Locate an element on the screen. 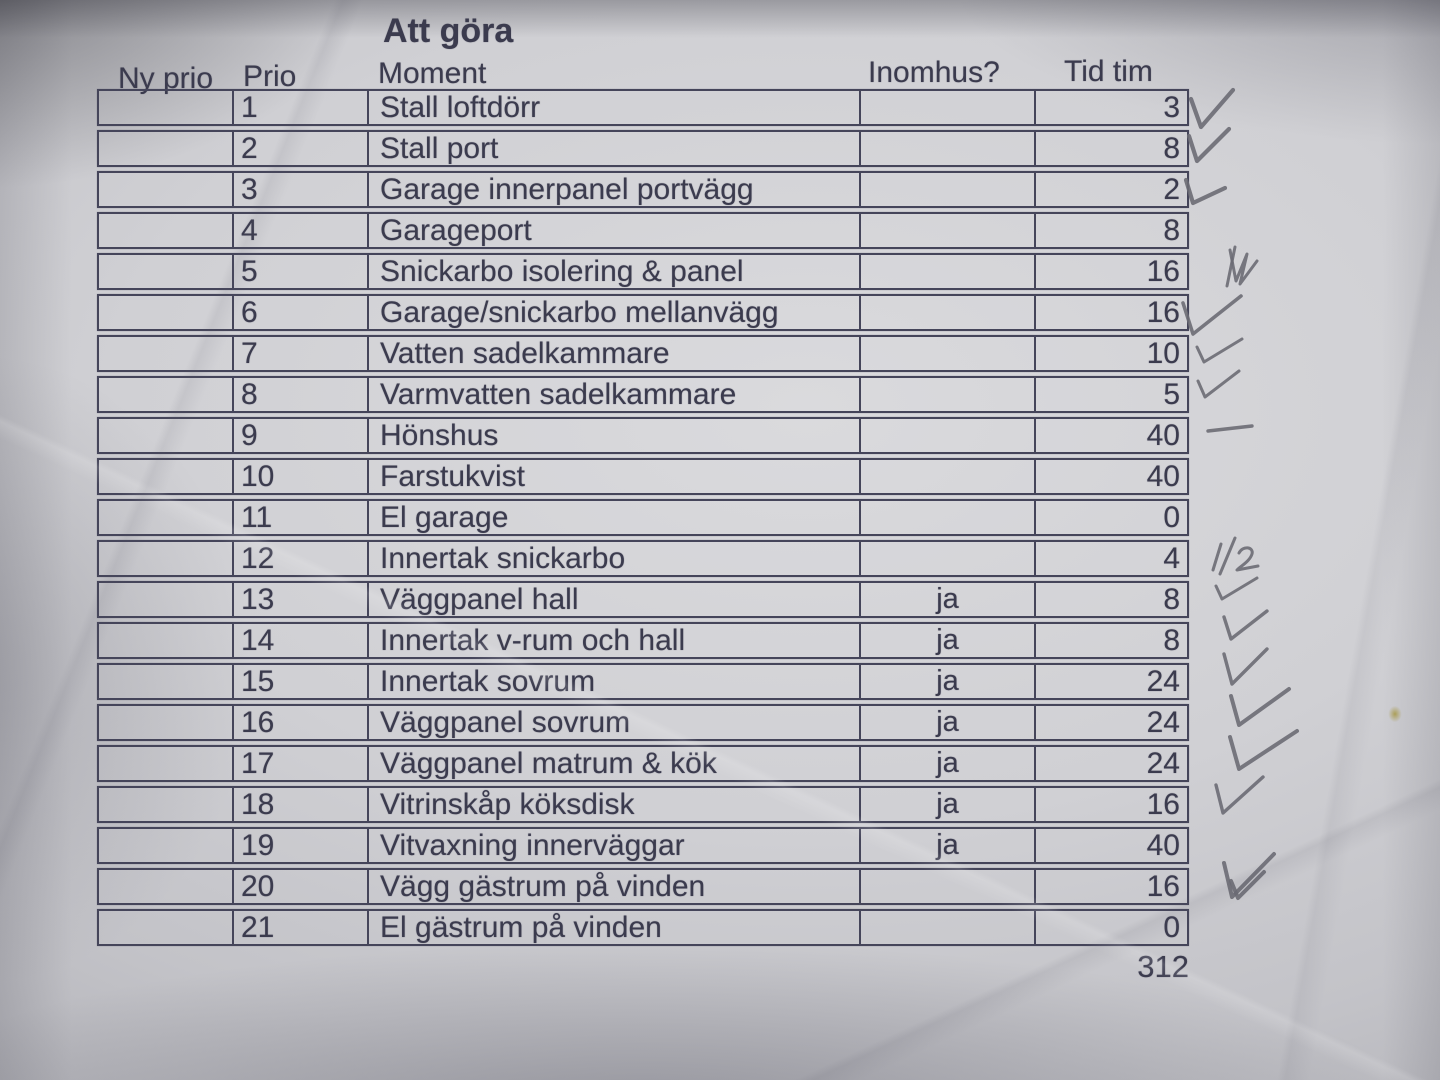 The width and height of the screenshot is (1440, 1080). column-header-inomhus: Inomhus? is located at coordinates (934, 72).